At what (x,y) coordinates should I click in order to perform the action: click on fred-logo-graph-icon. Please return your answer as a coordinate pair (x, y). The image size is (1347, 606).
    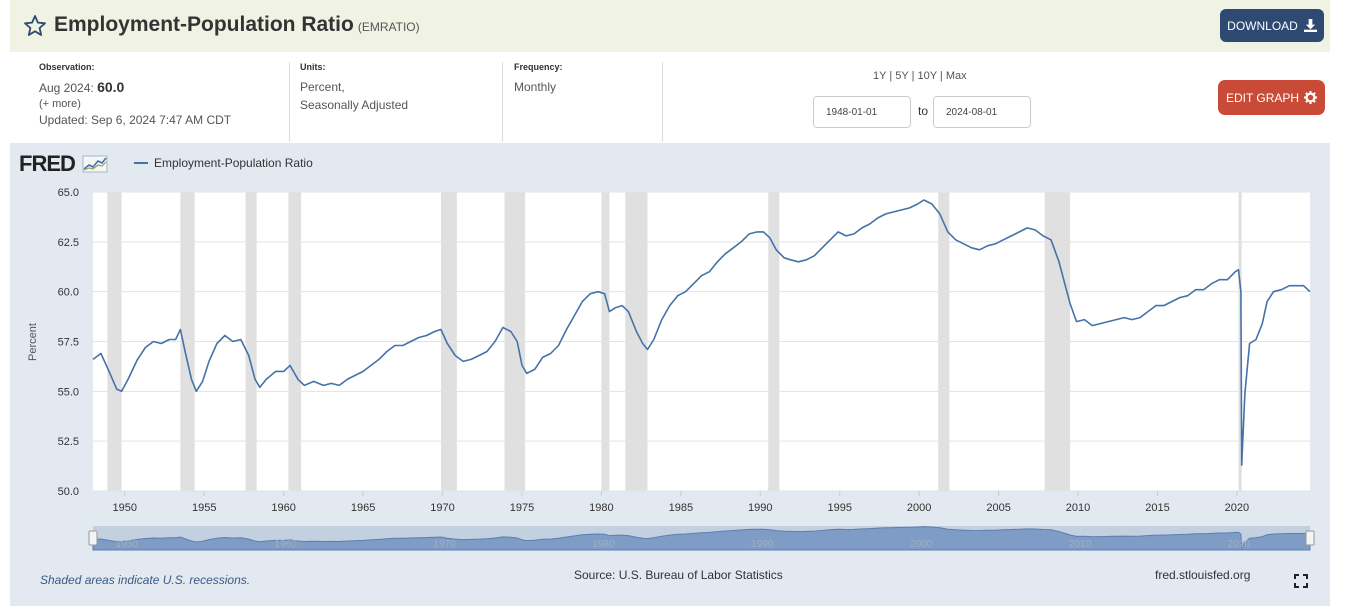
    Looking at the image, I should click on (95, 164).